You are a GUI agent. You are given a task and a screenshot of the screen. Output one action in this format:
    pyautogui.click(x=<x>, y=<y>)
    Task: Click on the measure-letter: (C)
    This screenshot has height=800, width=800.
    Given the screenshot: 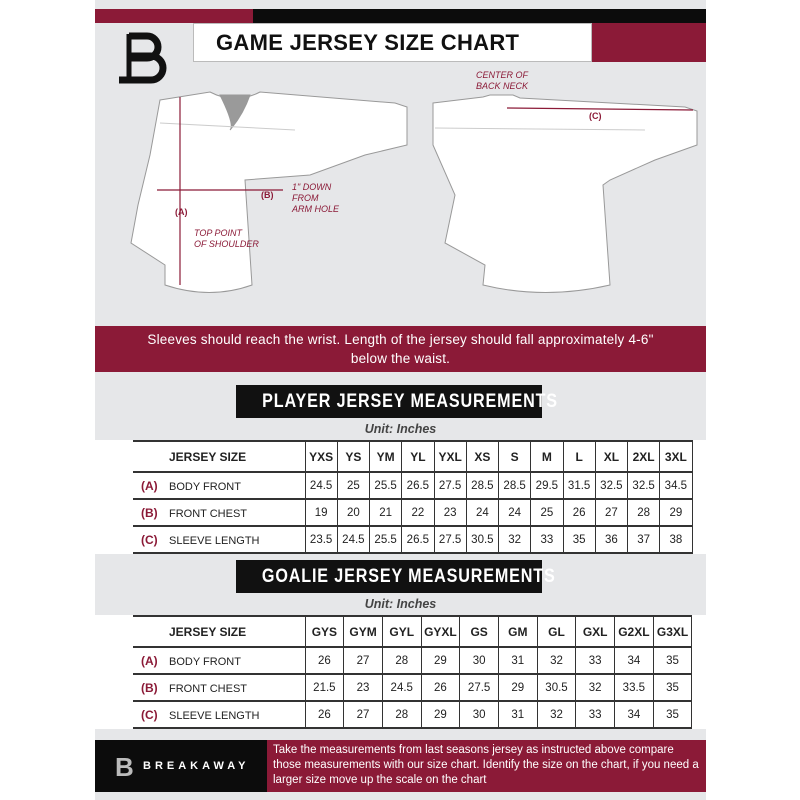 What is the action you would take?
    pyautogui.click(x=149, y=714)
    